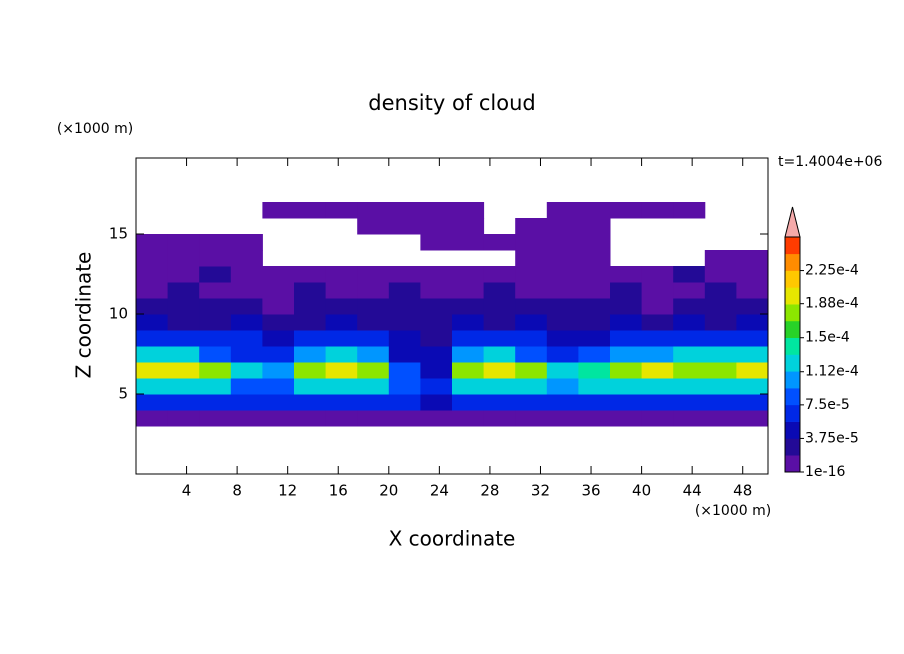 This screenshot has height=654, width=904. I want to click on x-tick-label: 8, so click(237, 491).